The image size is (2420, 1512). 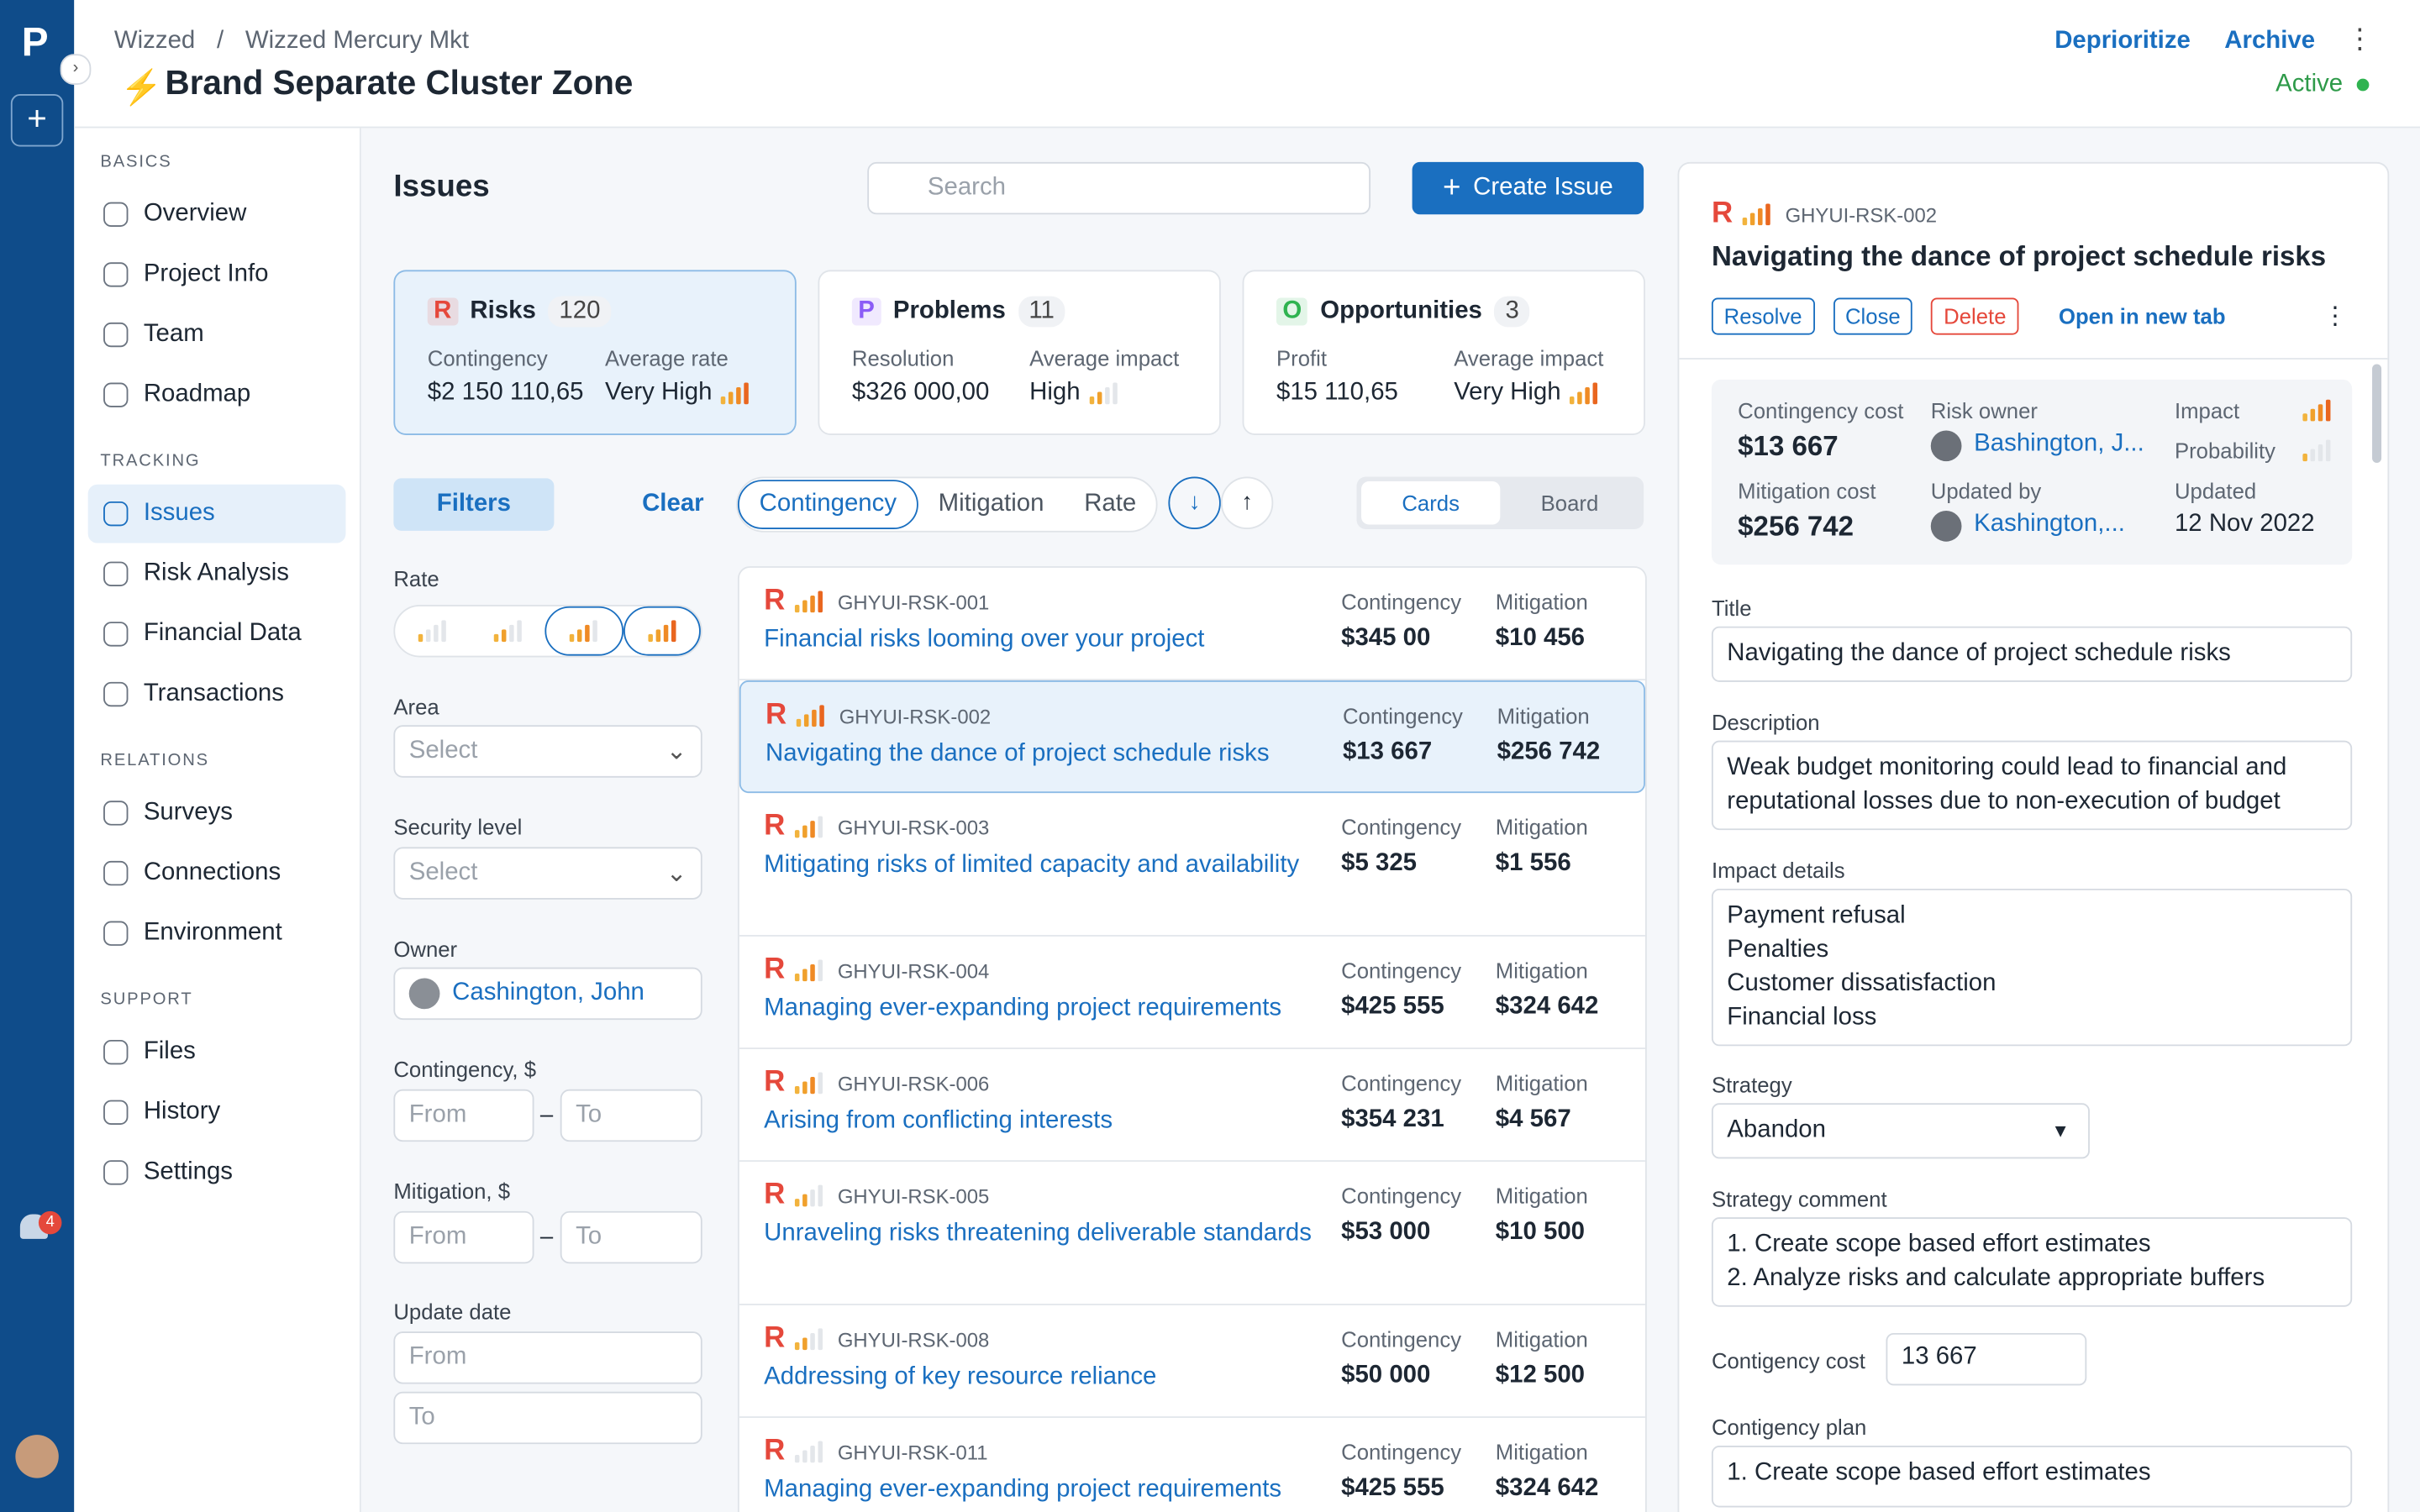 What do you see at coordinates (217, 1052) in the screenshot?
I see `nav-item: Files` at bounding box center [217, 1052].